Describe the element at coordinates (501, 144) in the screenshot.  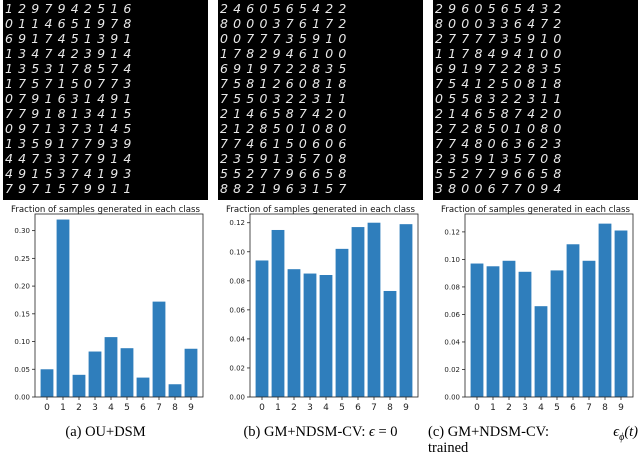
I see `digit-row: 7748063623` at that location.